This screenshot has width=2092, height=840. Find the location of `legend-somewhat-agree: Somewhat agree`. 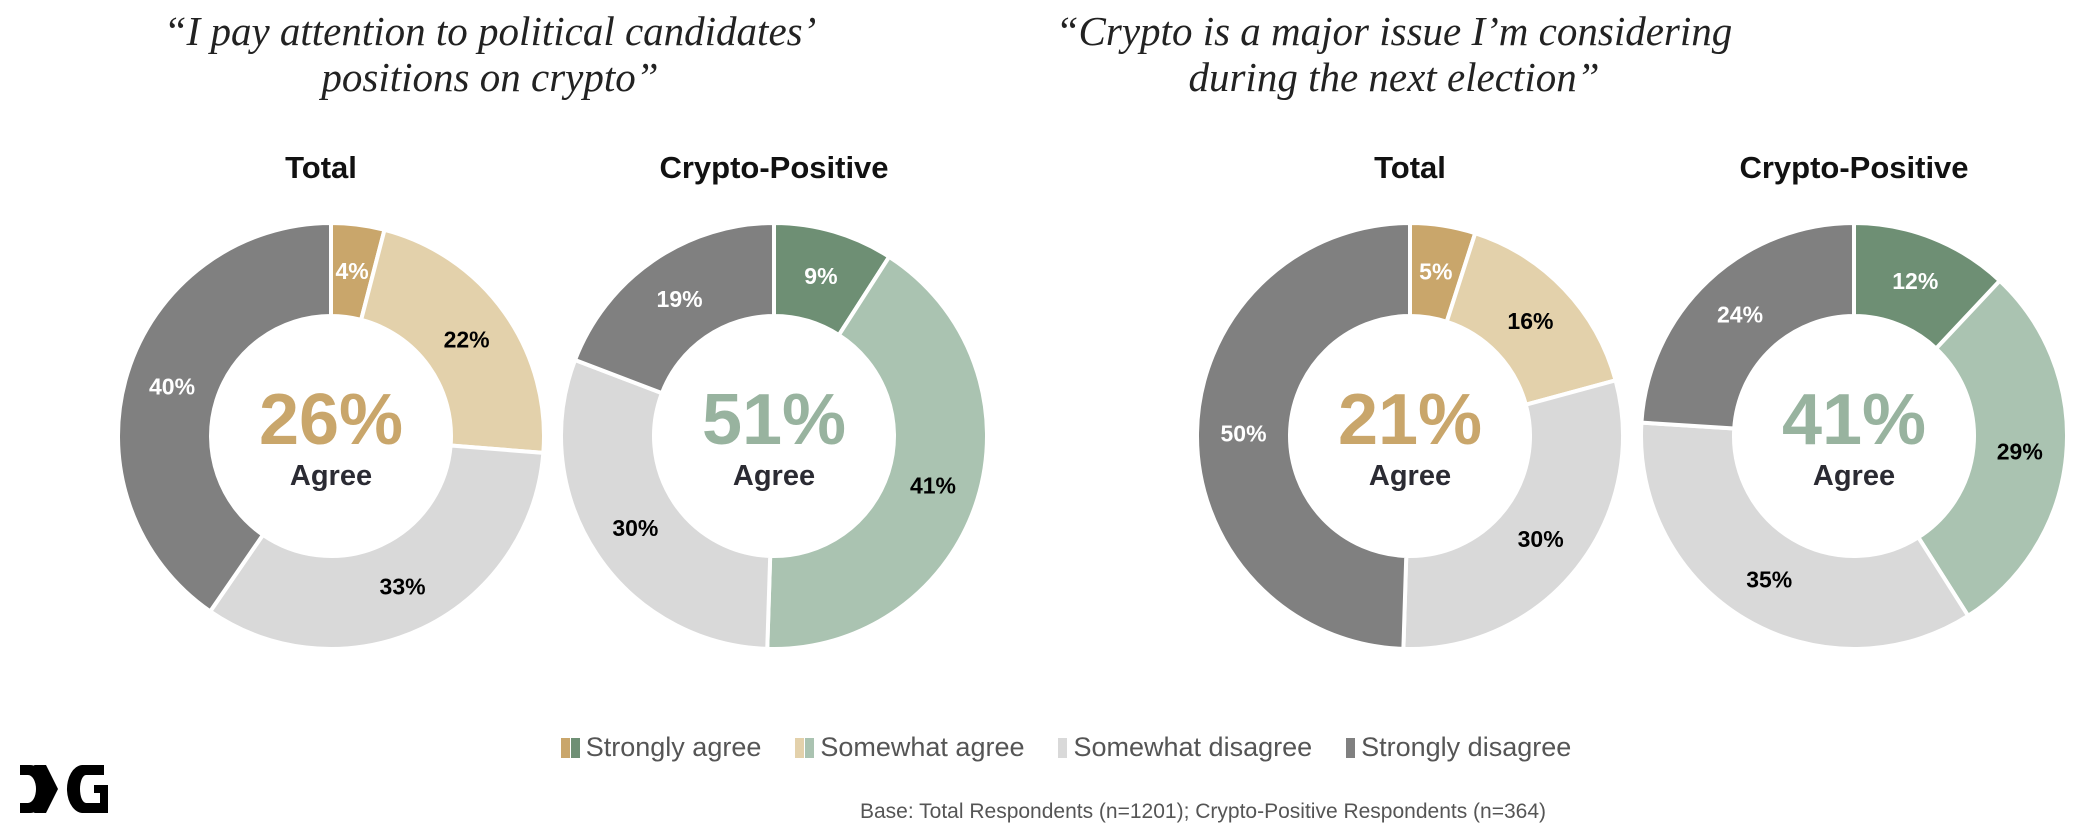

legend-somewhat-agree: Somewhat agree is located at coordinates (909, 747).